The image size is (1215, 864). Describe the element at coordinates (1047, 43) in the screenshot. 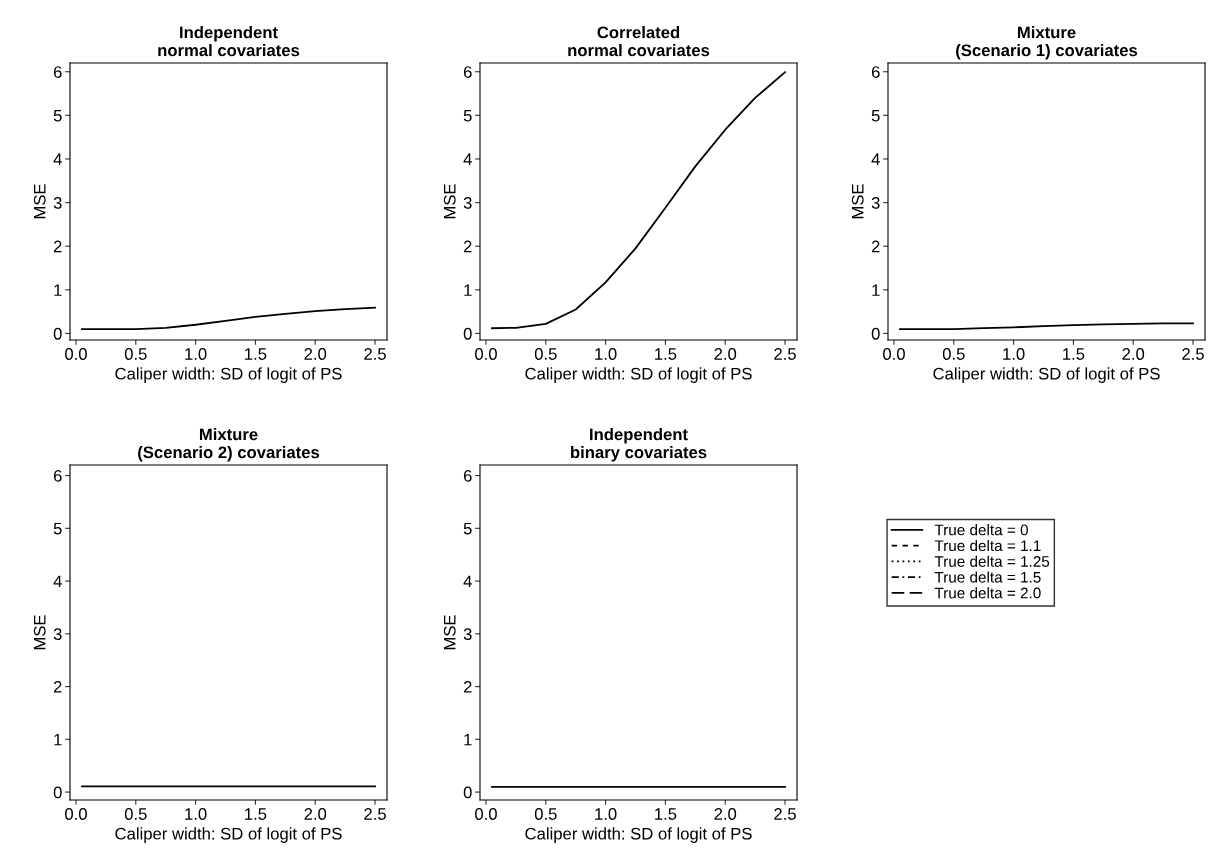

I see `chart-title: Mixture (Scenario 1) covariates` at that location.